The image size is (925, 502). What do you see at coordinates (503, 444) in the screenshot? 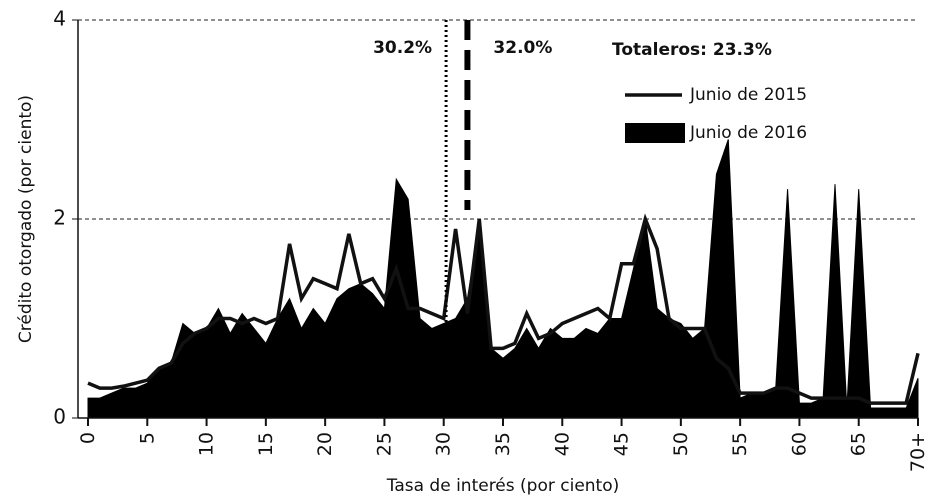
I see `x-tick-label: 35` at bounding box center [503, 444].